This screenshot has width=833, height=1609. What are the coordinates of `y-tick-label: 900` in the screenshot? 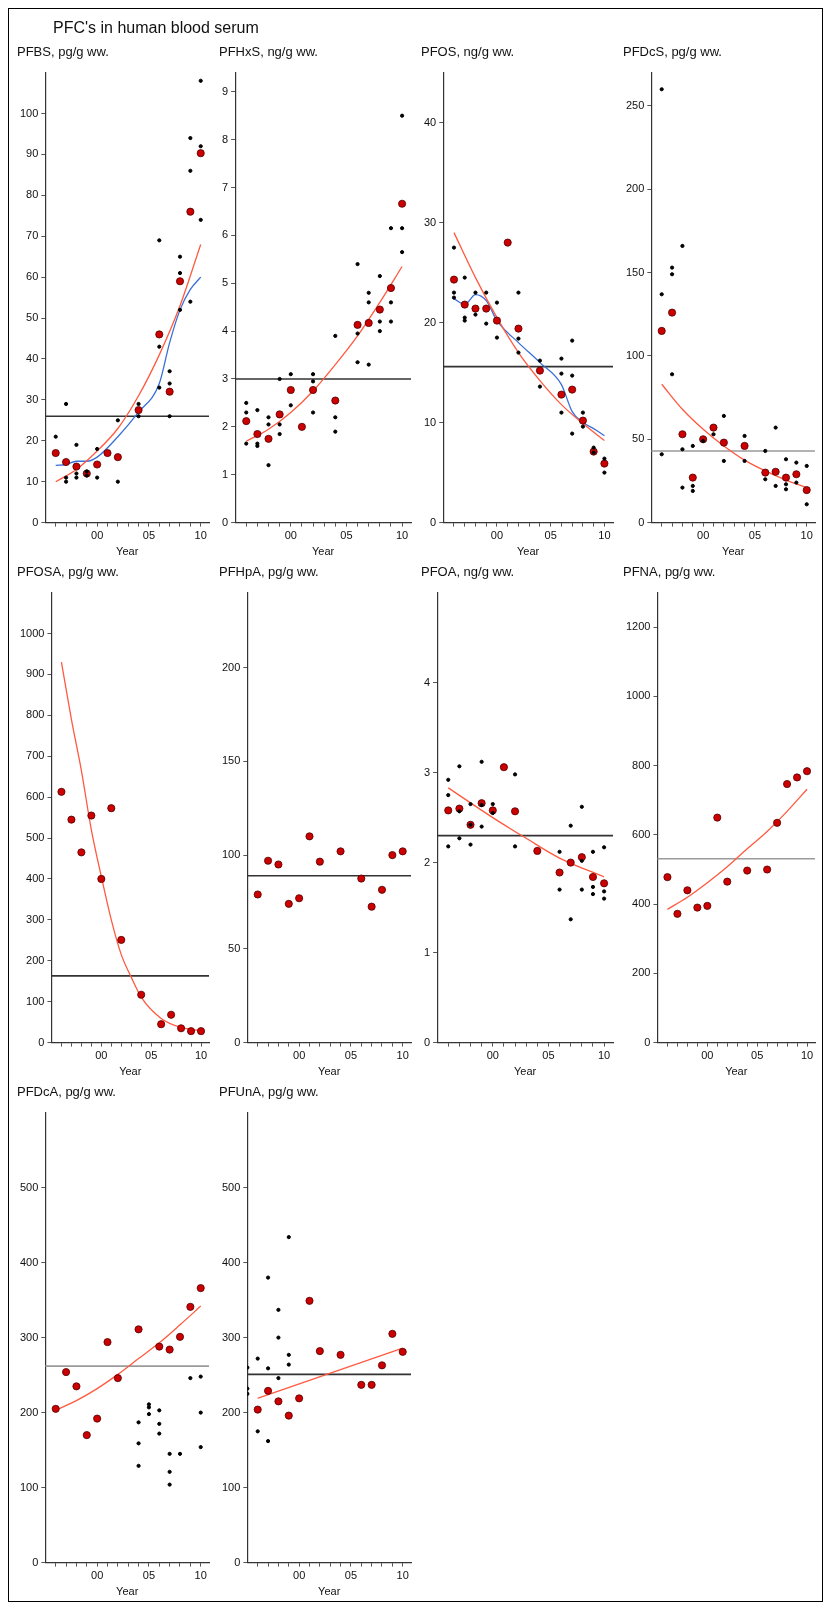 It's located at (35, 673).